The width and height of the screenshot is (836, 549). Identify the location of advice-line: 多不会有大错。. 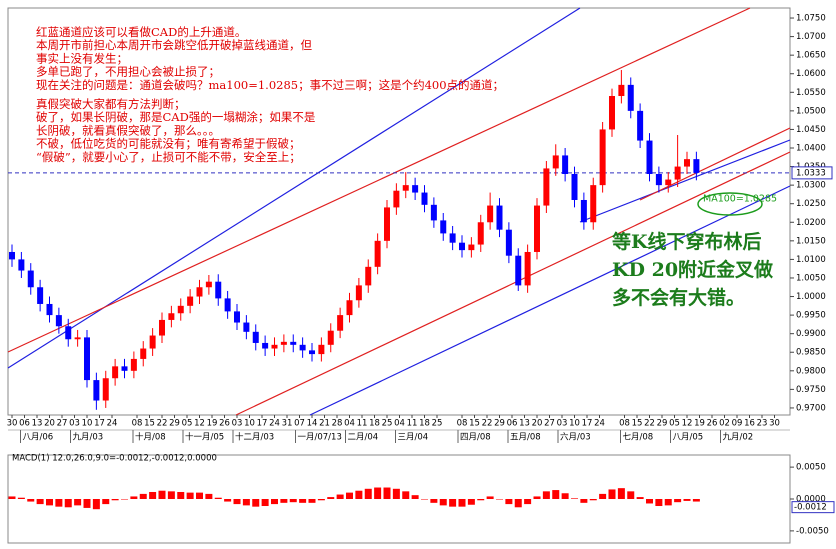
(678, 297).